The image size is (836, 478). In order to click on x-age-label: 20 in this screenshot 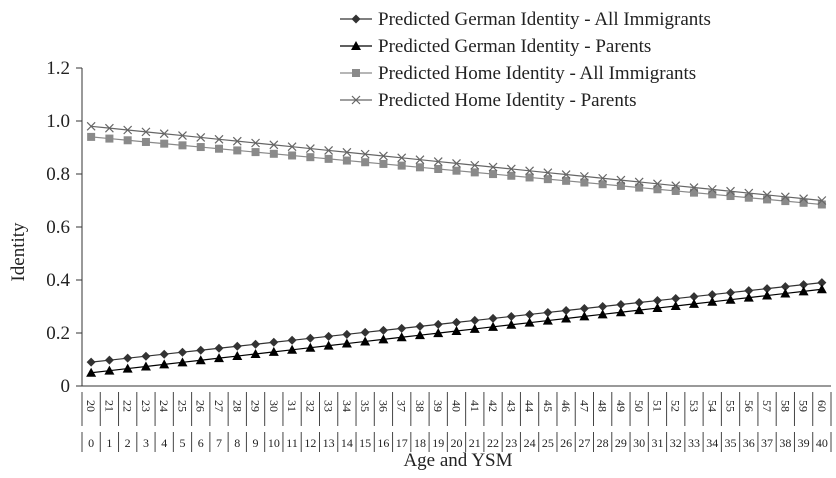, I will do `click(91, 406)`.